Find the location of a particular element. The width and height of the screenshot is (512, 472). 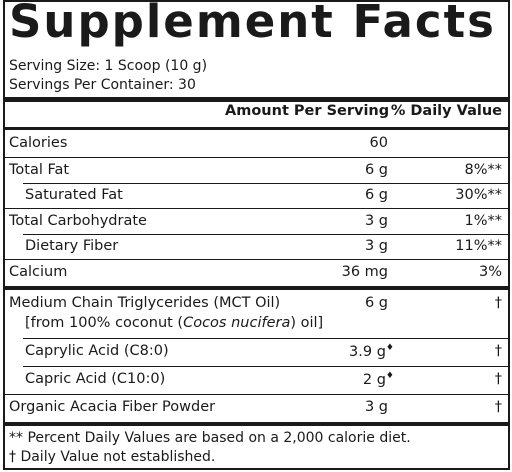

nutrient-dv: 8%** is located at coordinates (483, 170).